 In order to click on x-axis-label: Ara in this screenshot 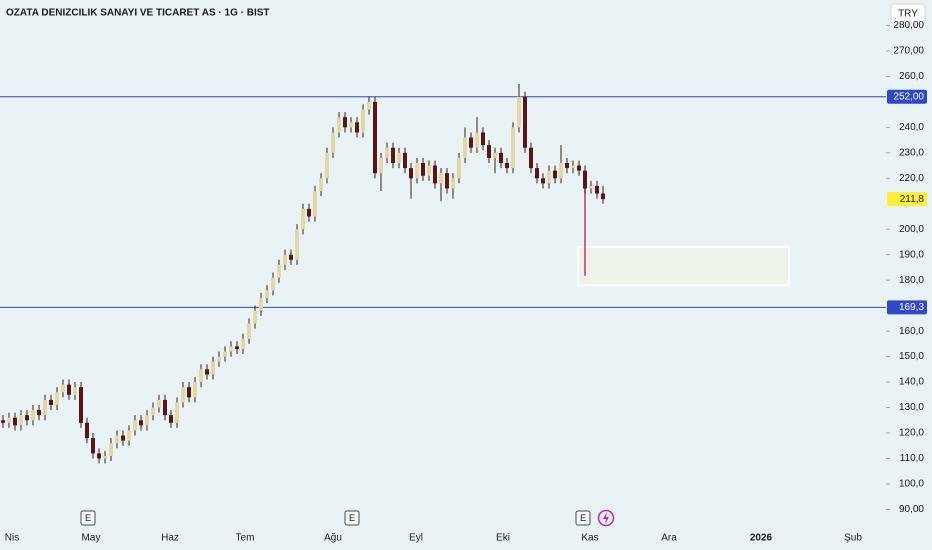, I will do `click(669, 538)`.